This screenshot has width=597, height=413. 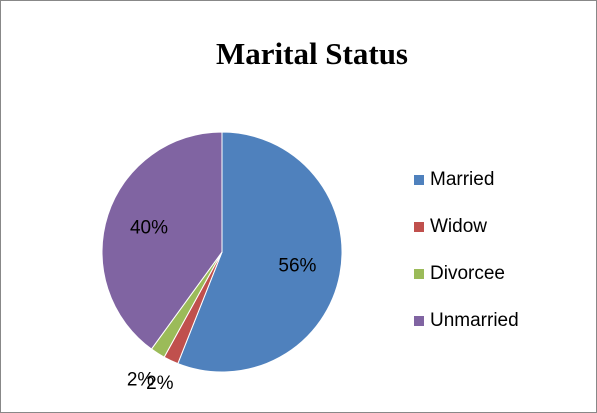 I want to click on legend-label: Divorcee, so click(x=467, y=273).